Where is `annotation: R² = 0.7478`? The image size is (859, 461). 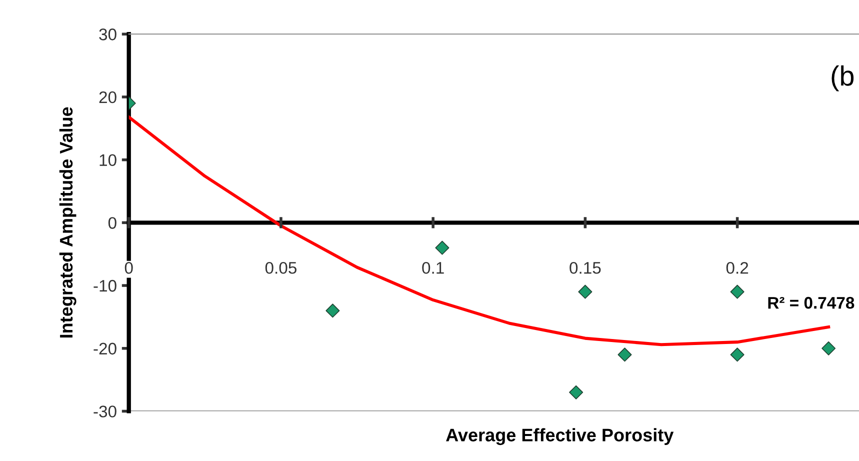 annotation: R² = 0.7478 is located at coordinates (811, 302).